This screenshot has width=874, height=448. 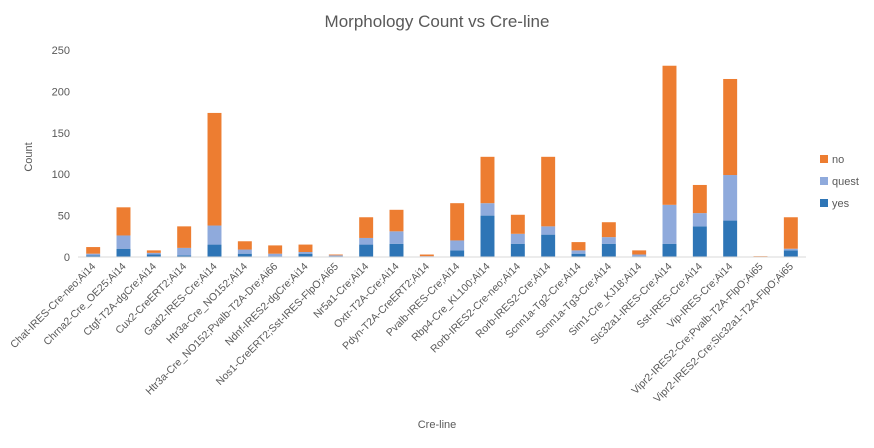 What do you see at coordinates (61, 154) in the screenshot?
I see `y-axis-ticks: 0 50 100 150 200 250` at bounding box center [61, 154].